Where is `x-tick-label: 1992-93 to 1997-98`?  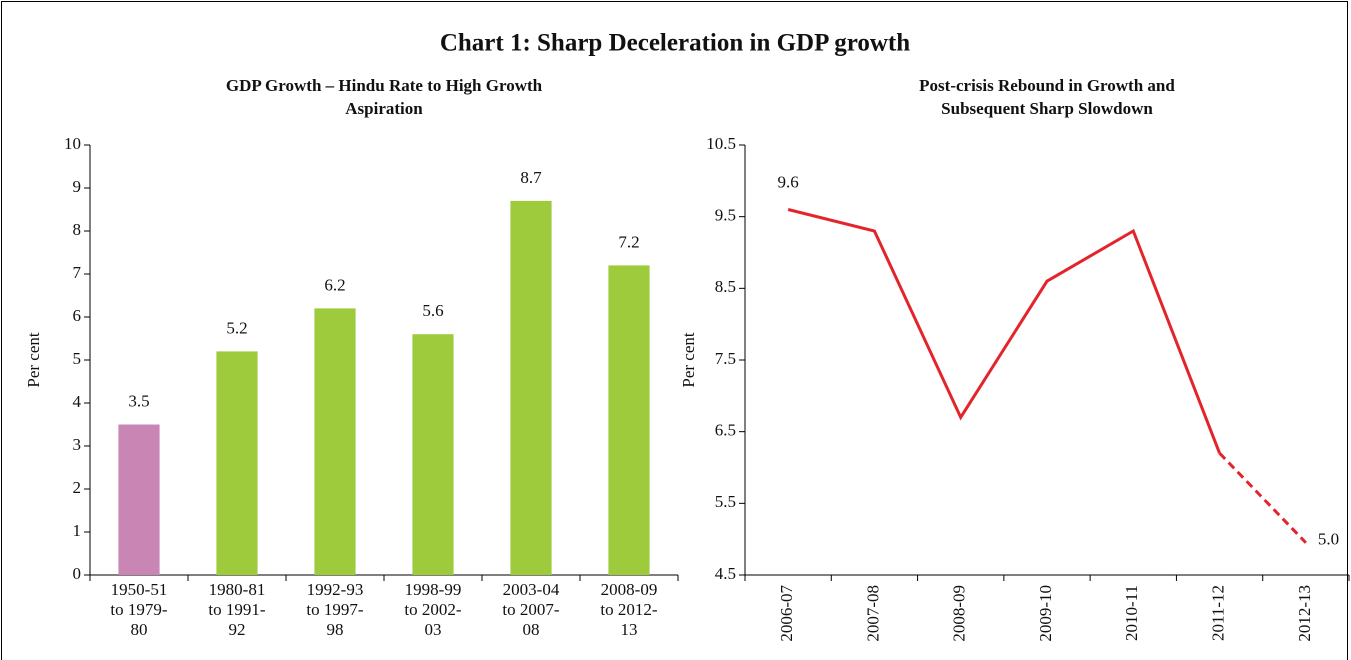 x-tick-label: 1992-93 to 1997-98 is located at coordinates (335, 609).